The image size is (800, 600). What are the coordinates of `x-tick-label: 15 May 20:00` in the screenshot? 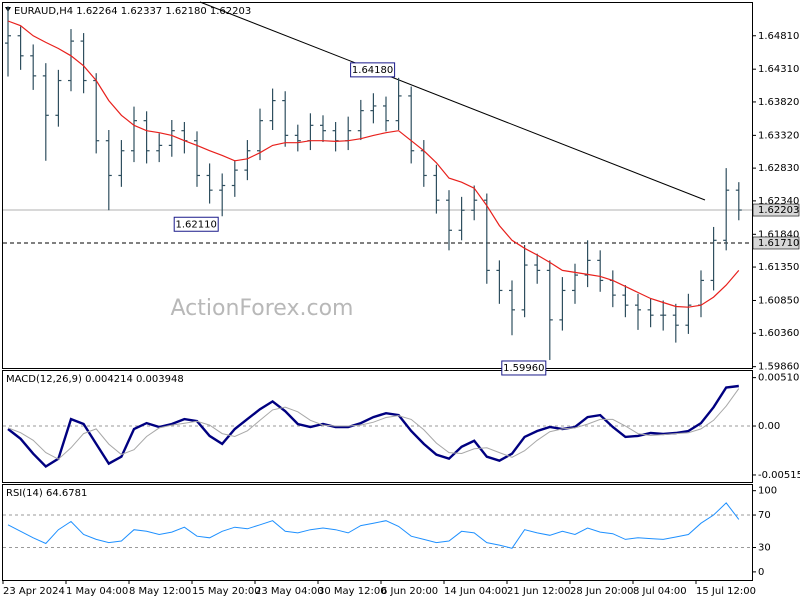 It's located at (226, 591).